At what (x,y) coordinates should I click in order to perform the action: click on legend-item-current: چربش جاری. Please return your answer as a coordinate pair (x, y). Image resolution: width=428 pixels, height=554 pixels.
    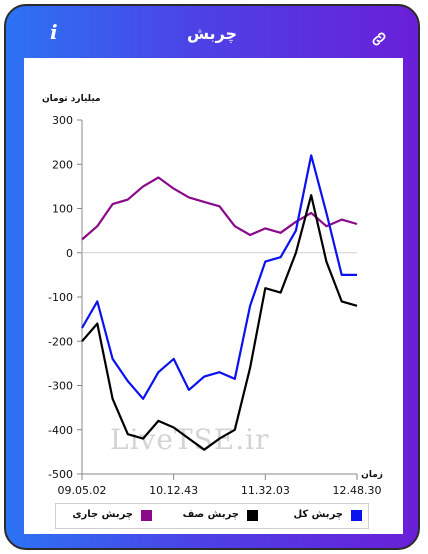
    Looking at the image, I should click on (112, 516).